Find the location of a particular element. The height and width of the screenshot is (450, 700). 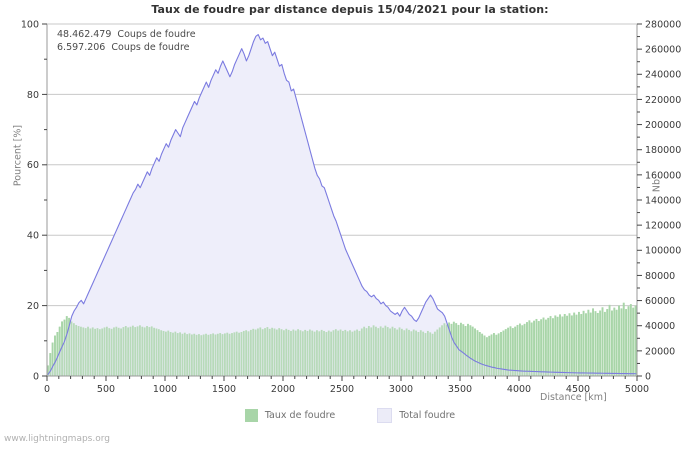

y-axis-right-tick: 80000 is located at coordinates (660, 276).